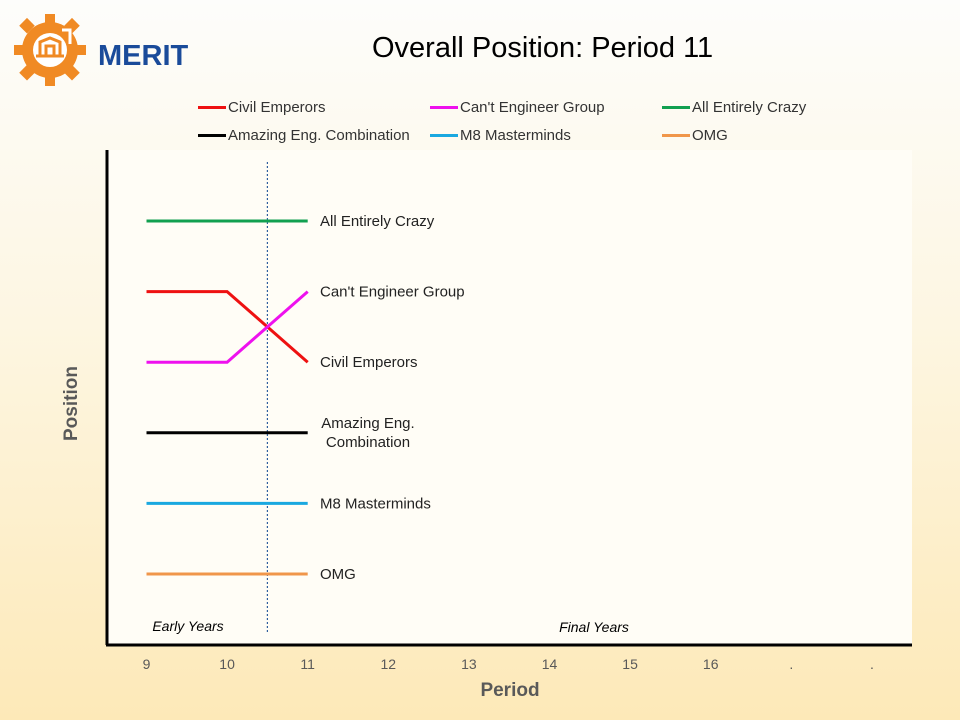 This screenshot has width=960, height=720. What do you see at coordinates (711, 664) in the screenshot?
I see `x-tick-label: 16` at bounding box center [711, 664].